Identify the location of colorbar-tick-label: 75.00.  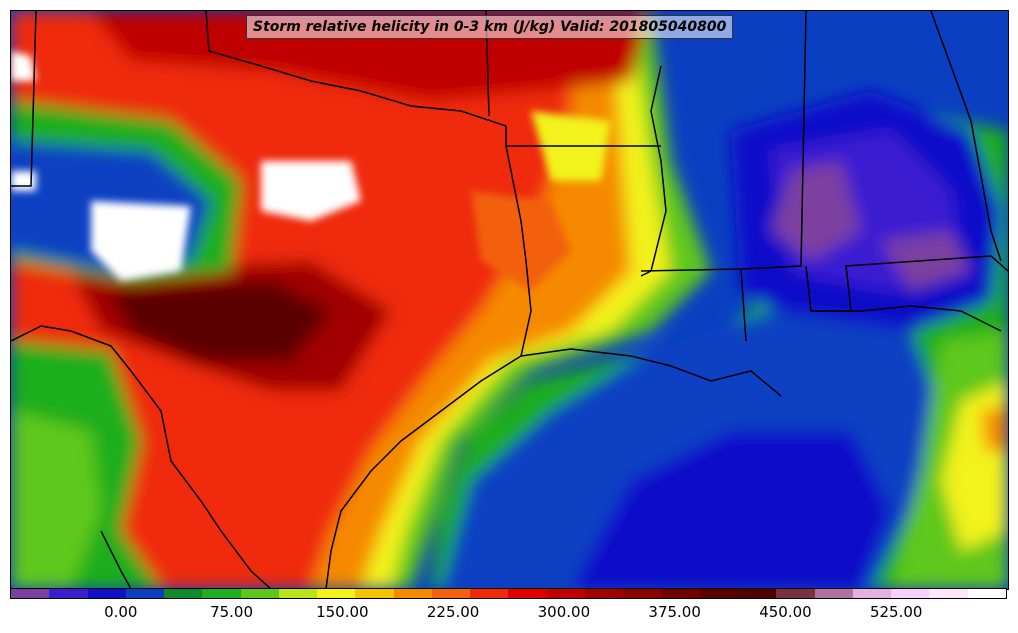
(232, 612).